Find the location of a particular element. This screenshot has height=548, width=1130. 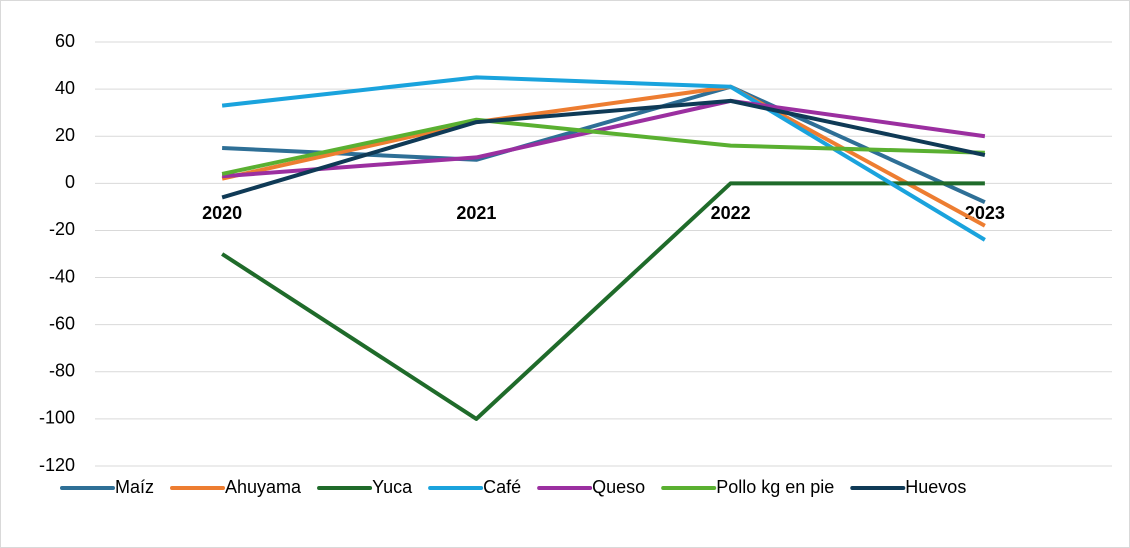

y-tick-label: -60 is located at coordinates (62, 323).